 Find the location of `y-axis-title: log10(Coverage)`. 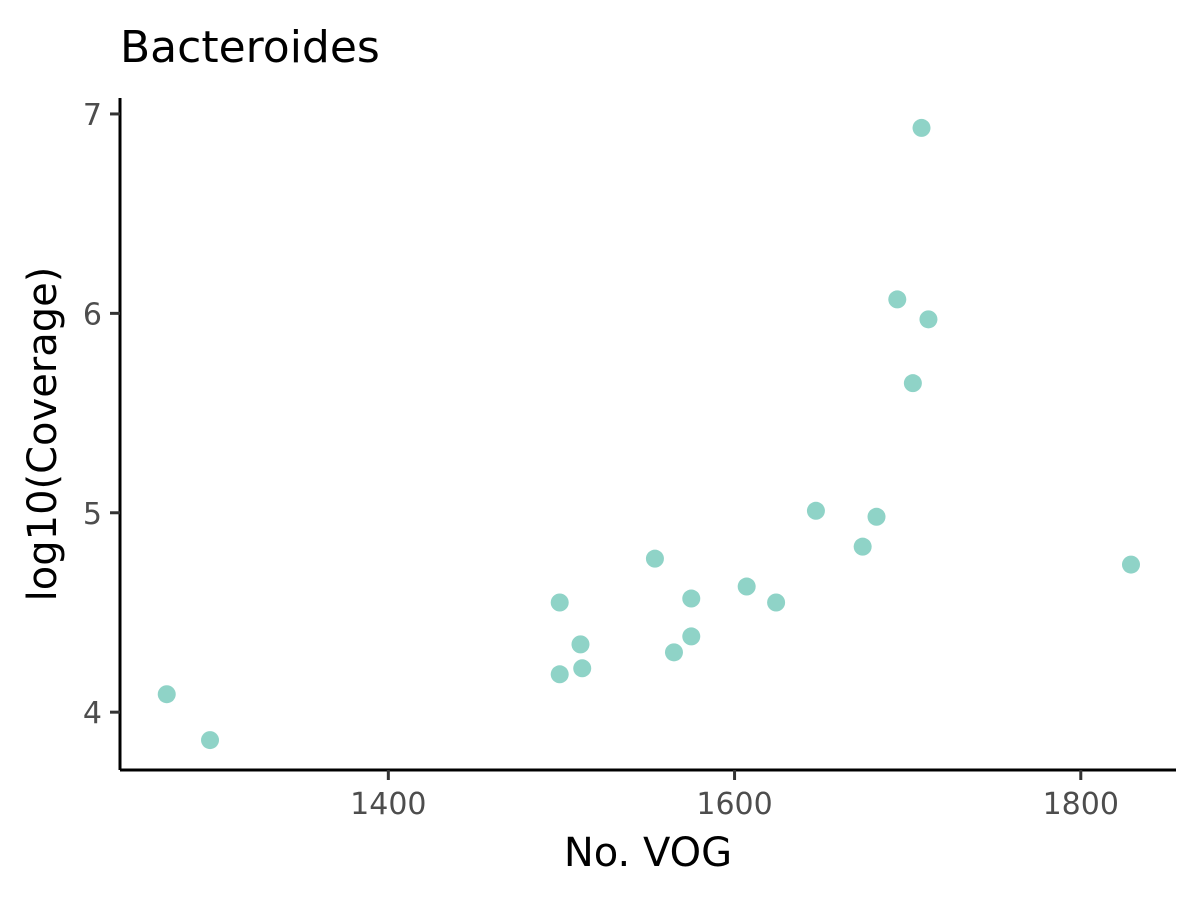

y-axis-title: log10(Coverage) is located at coordinates (43, 434).